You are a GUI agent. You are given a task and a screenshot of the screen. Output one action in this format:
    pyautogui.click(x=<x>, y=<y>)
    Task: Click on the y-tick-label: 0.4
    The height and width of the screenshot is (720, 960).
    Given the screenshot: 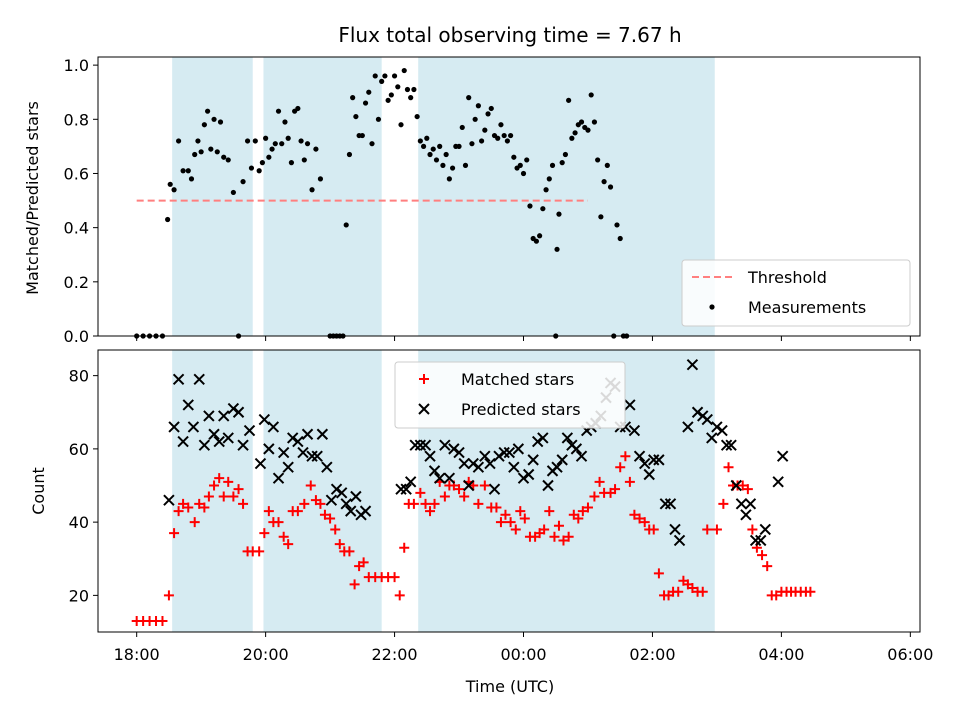 What is the action you would take?
    pyautogui.click(x=76, y=228)
    